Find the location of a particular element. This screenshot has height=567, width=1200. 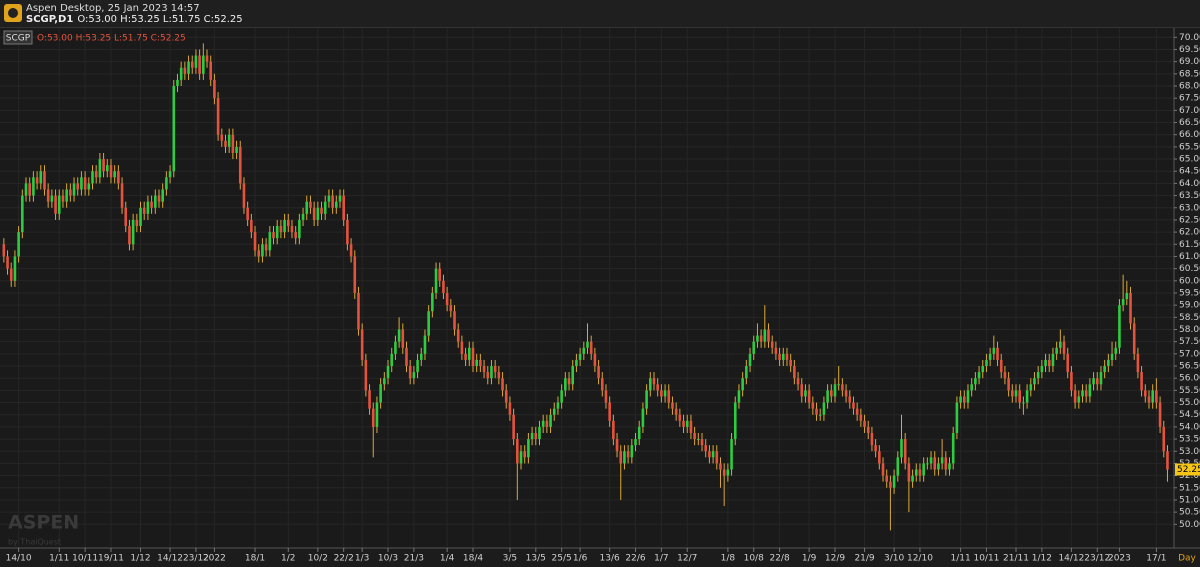

x-tick-label: 12/9 is located at coordinates (835, 559).